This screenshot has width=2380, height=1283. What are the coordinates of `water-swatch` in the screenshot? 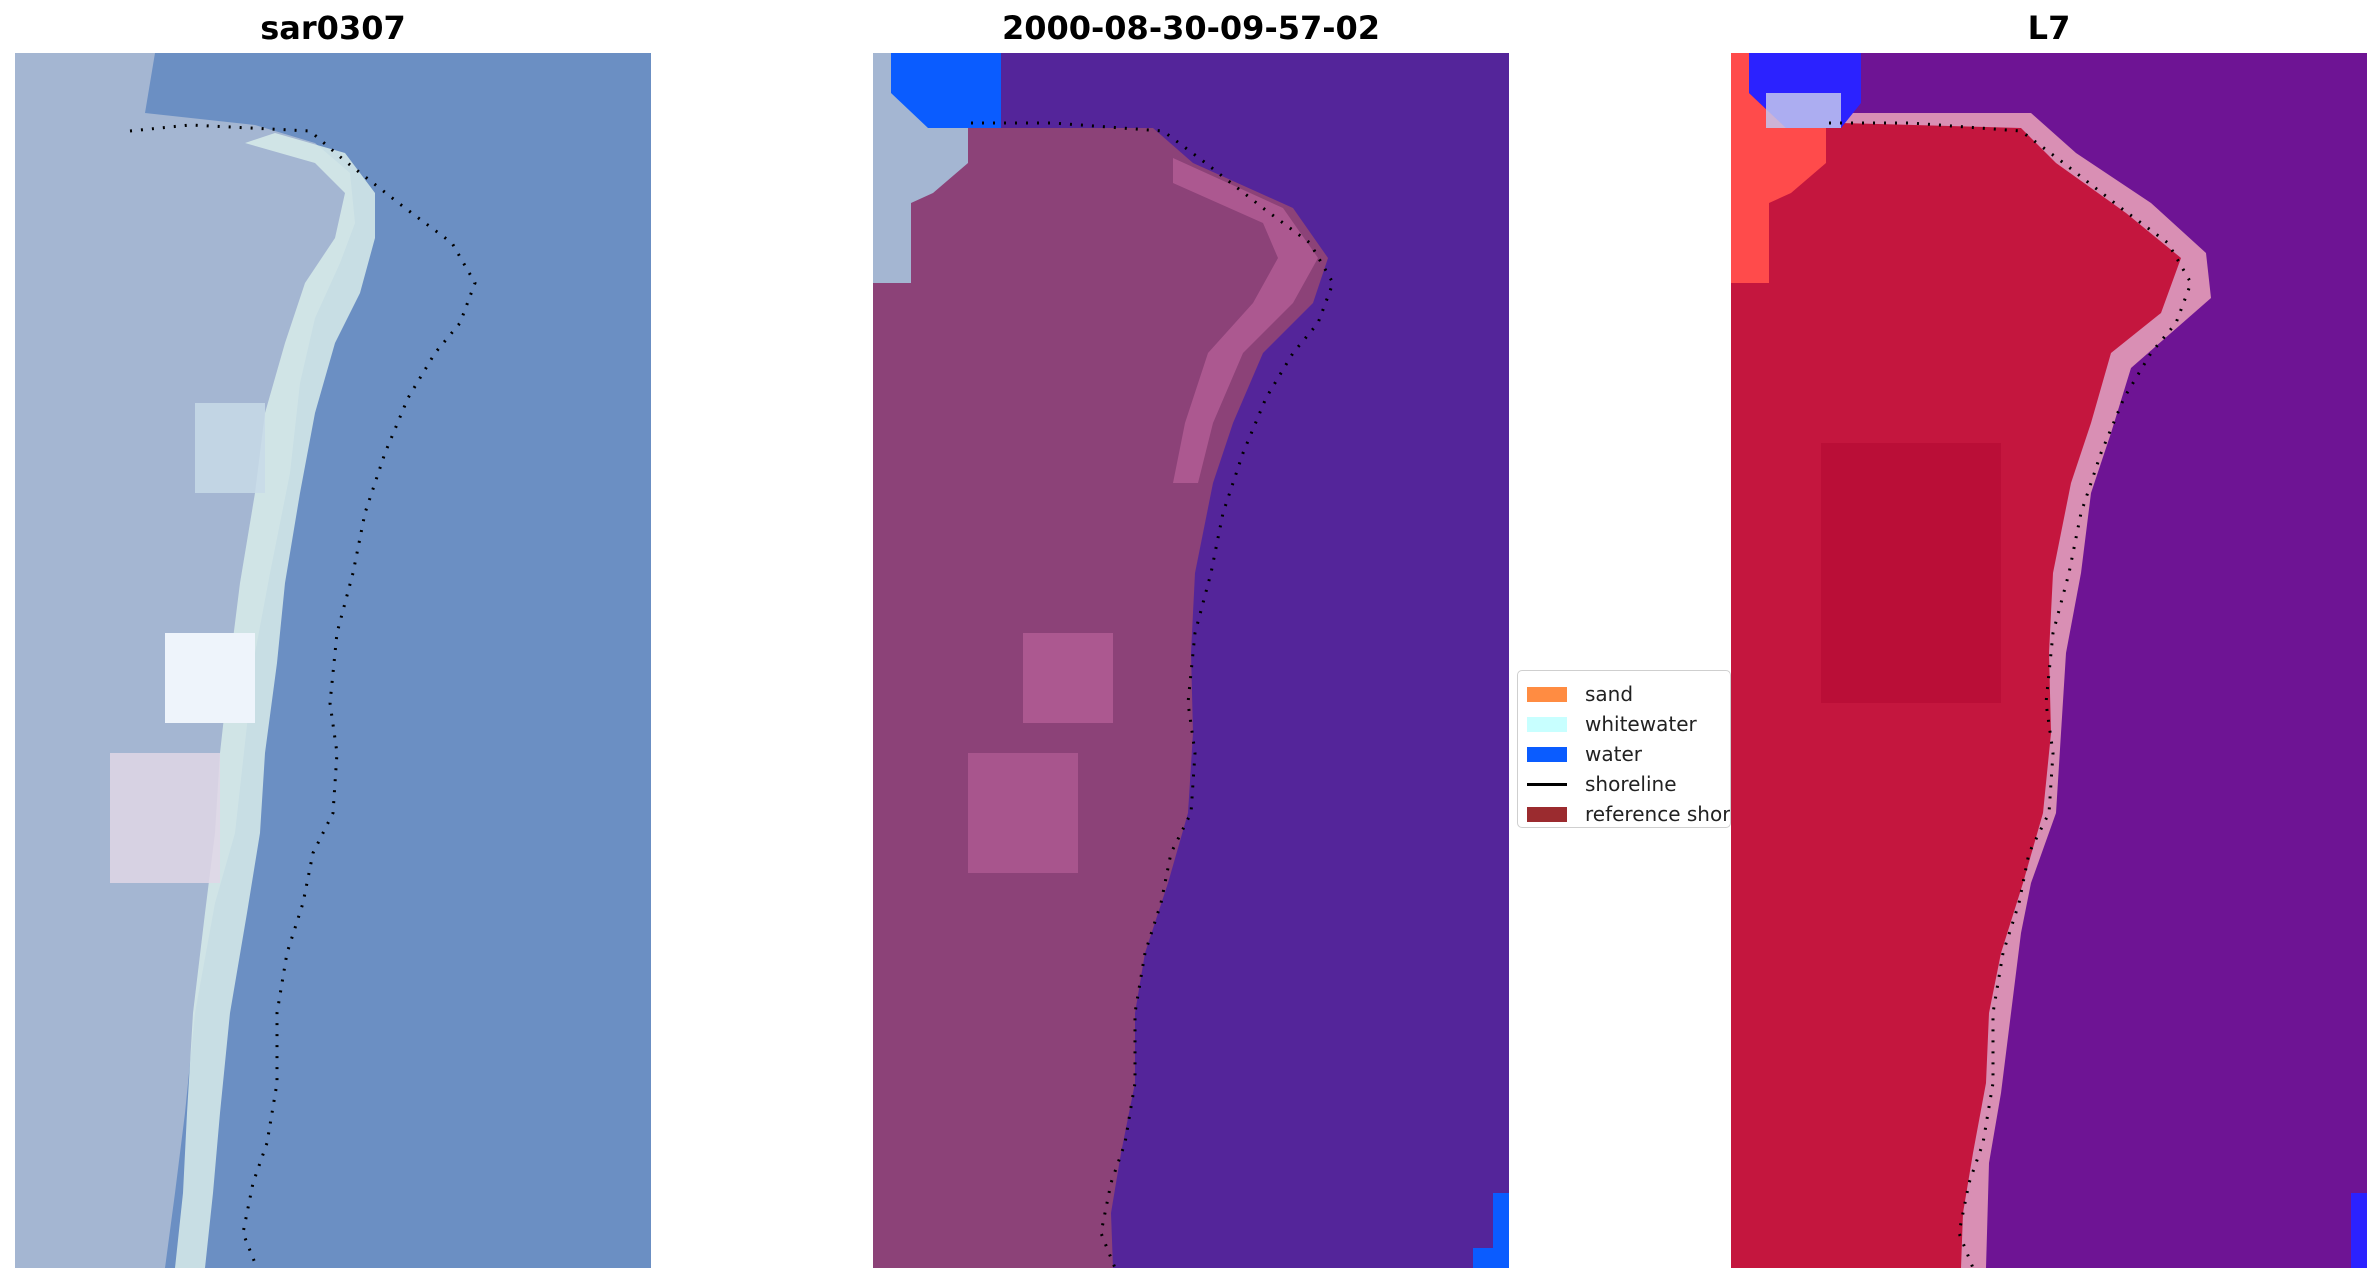 It's located at (1547, 754).